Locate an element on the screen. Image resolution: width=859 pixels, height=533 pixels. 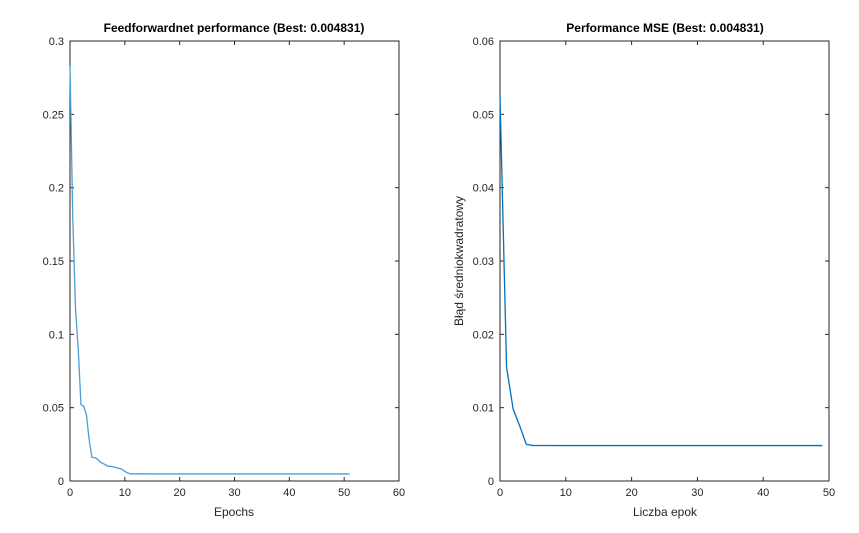
y-tick-label: 0.2 is located at coordinates (56, 189).